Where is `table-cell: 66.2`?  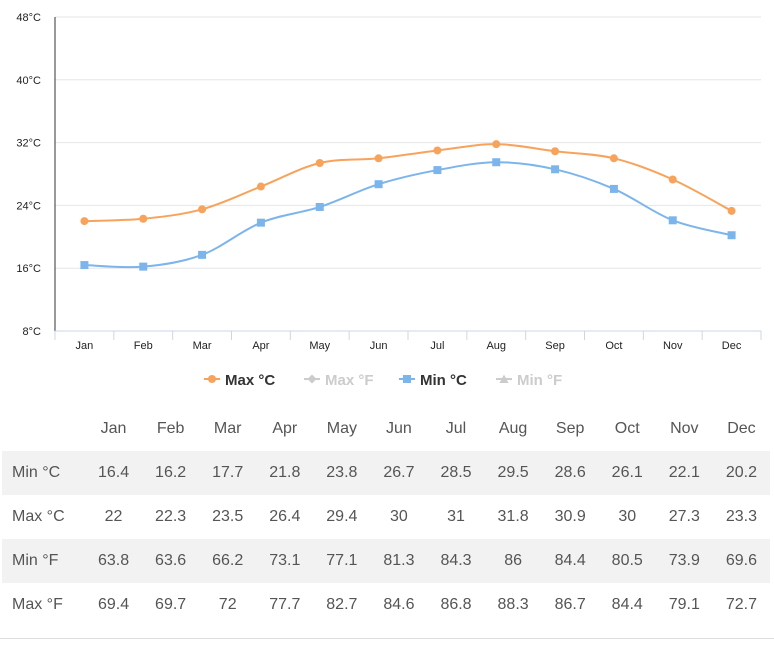
table-cell: 66.2 is located at coordinates (228, 560).